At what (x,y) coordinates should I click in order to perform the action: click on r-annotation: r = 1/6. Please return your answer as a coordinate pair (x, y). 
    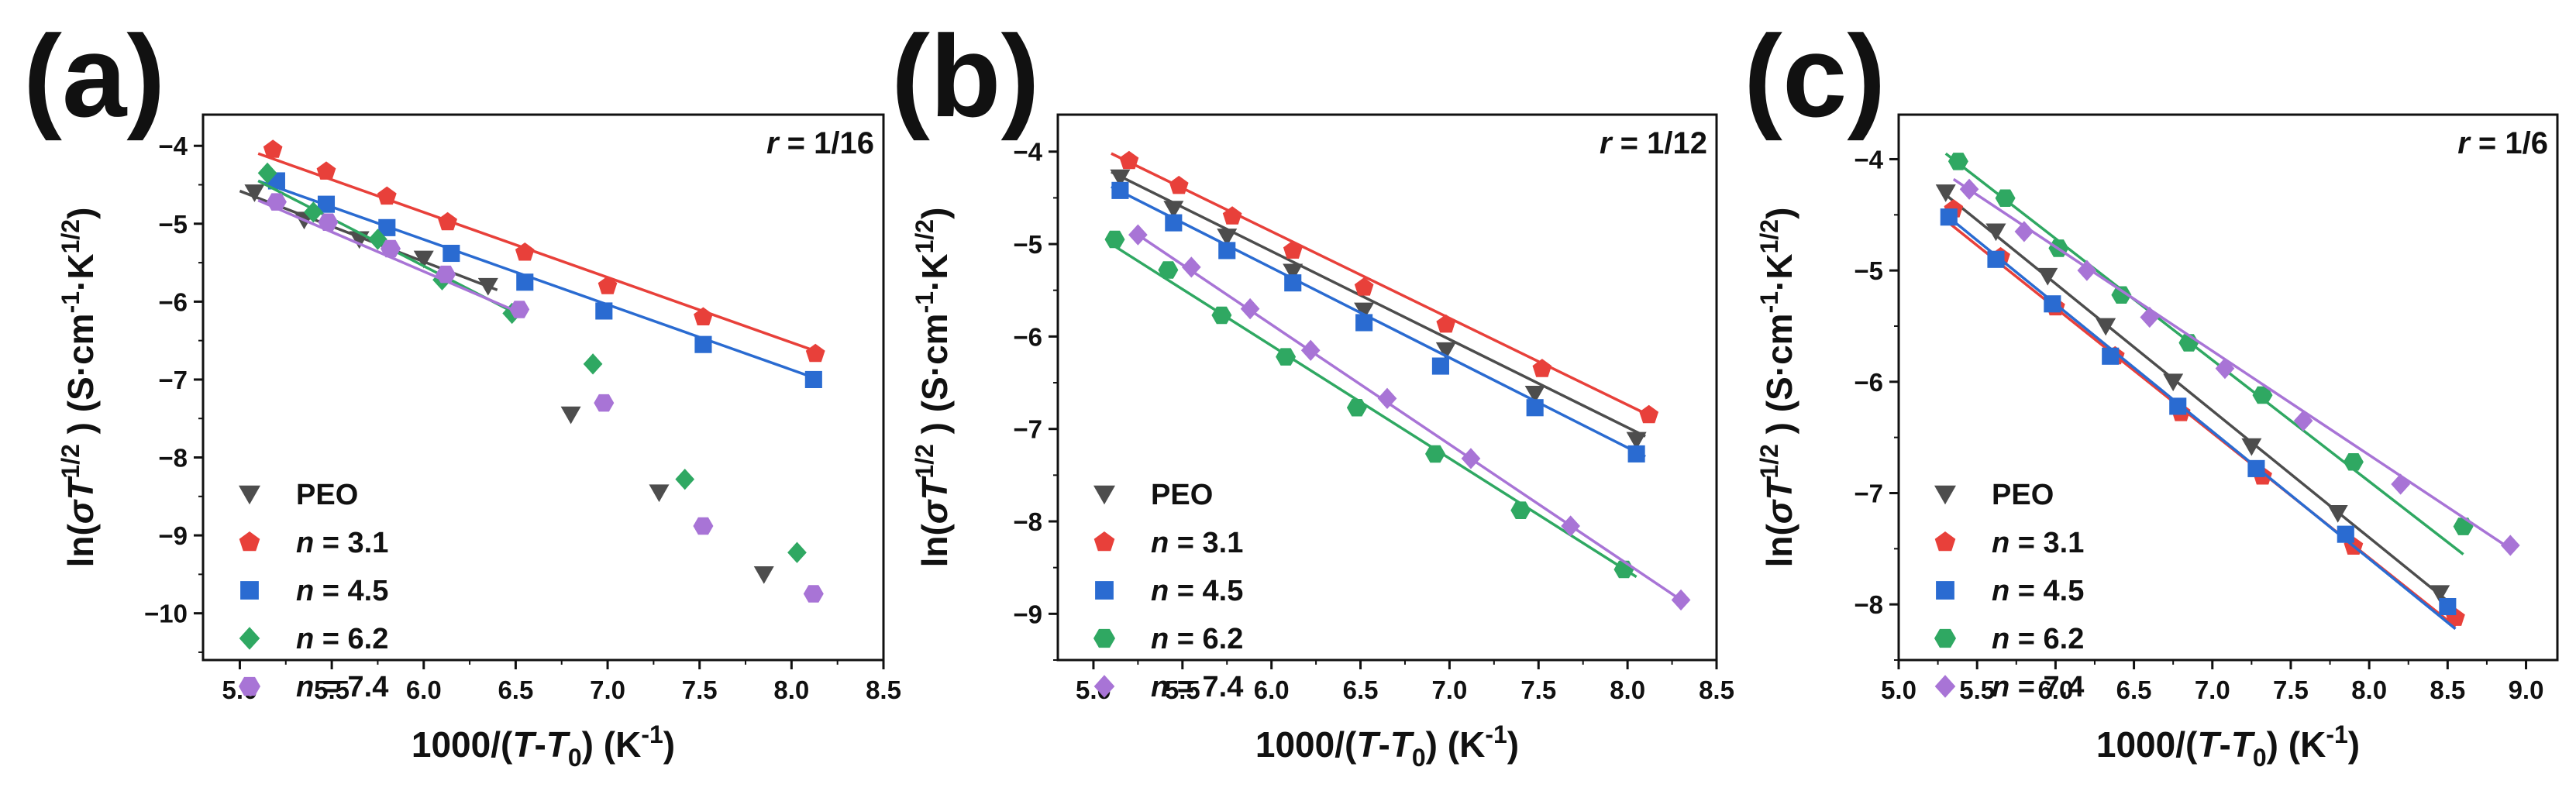
    Looking at the image, I should click on (2502, 143).